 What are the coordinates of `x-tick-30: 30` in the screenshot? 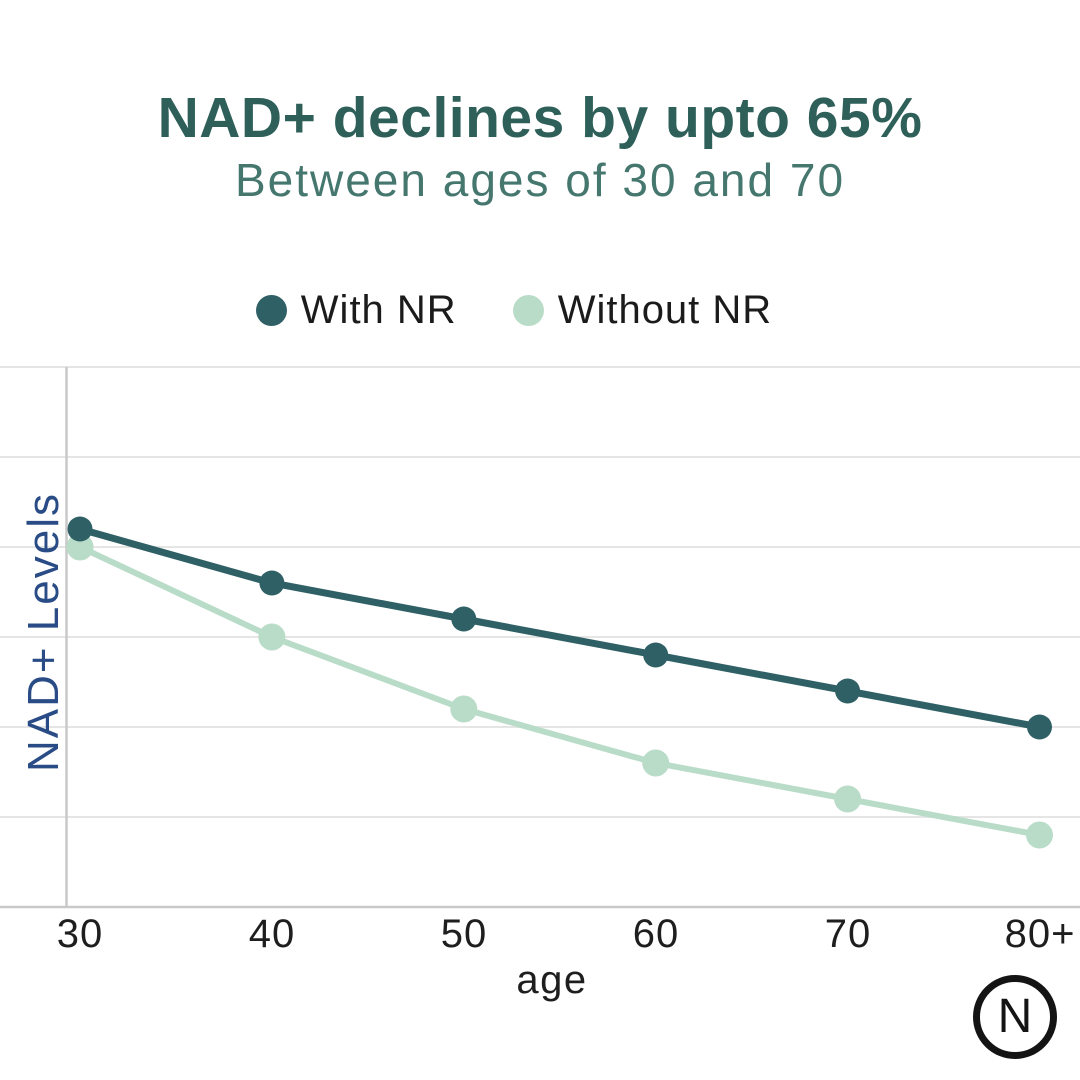 It's located at (80, 934).